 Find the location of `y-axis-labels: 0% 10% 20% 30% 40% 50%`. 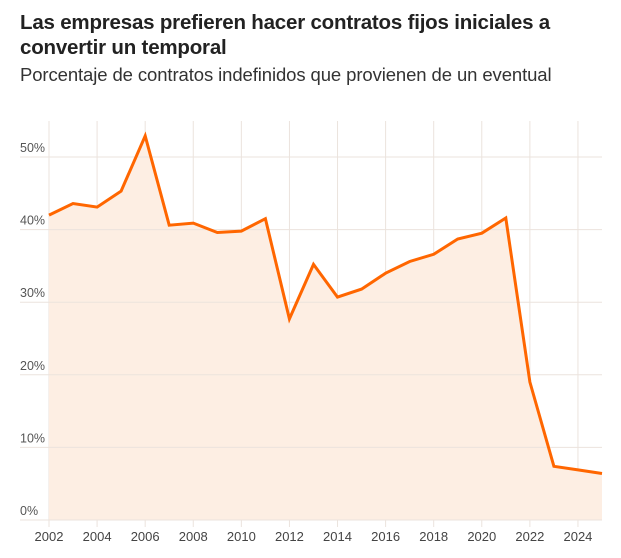

y-axis-labels: 0% 10% 20% 30% 40% 50% is located at coordinates (32, 329).